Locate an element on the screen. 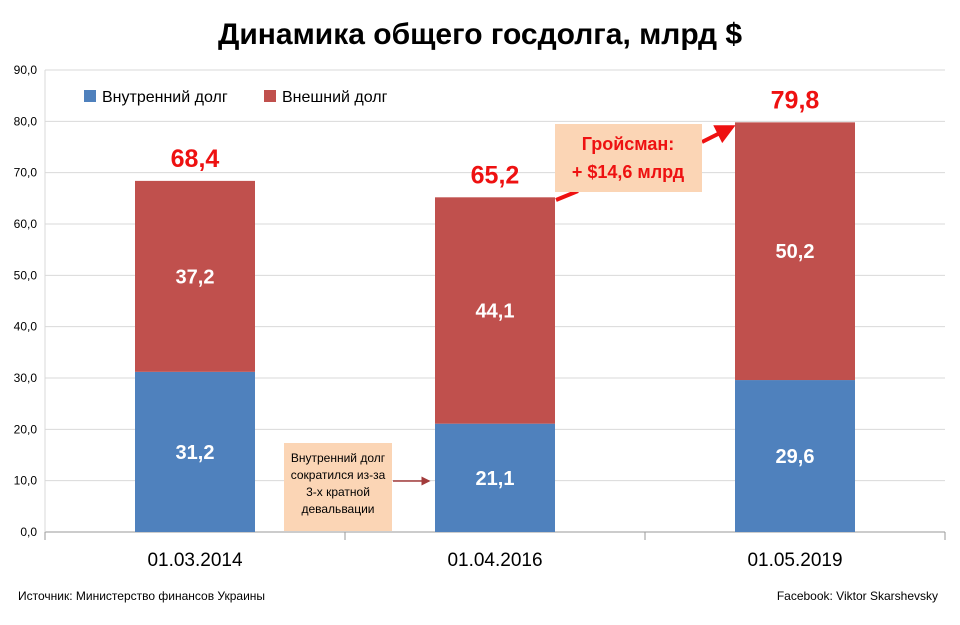 This screenshot has width=960, height=625. legend-label-external: Внешний долг is located at coordinates (335, 97).